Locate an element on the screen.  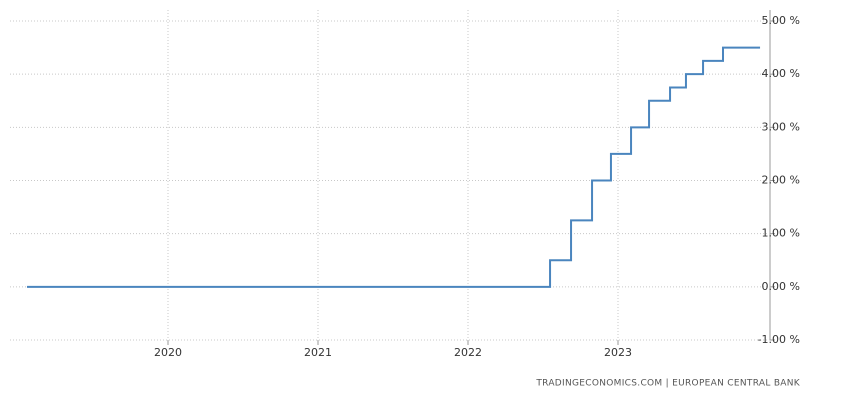
x-tick-label: 2023 is located at coordinates (618, 352).